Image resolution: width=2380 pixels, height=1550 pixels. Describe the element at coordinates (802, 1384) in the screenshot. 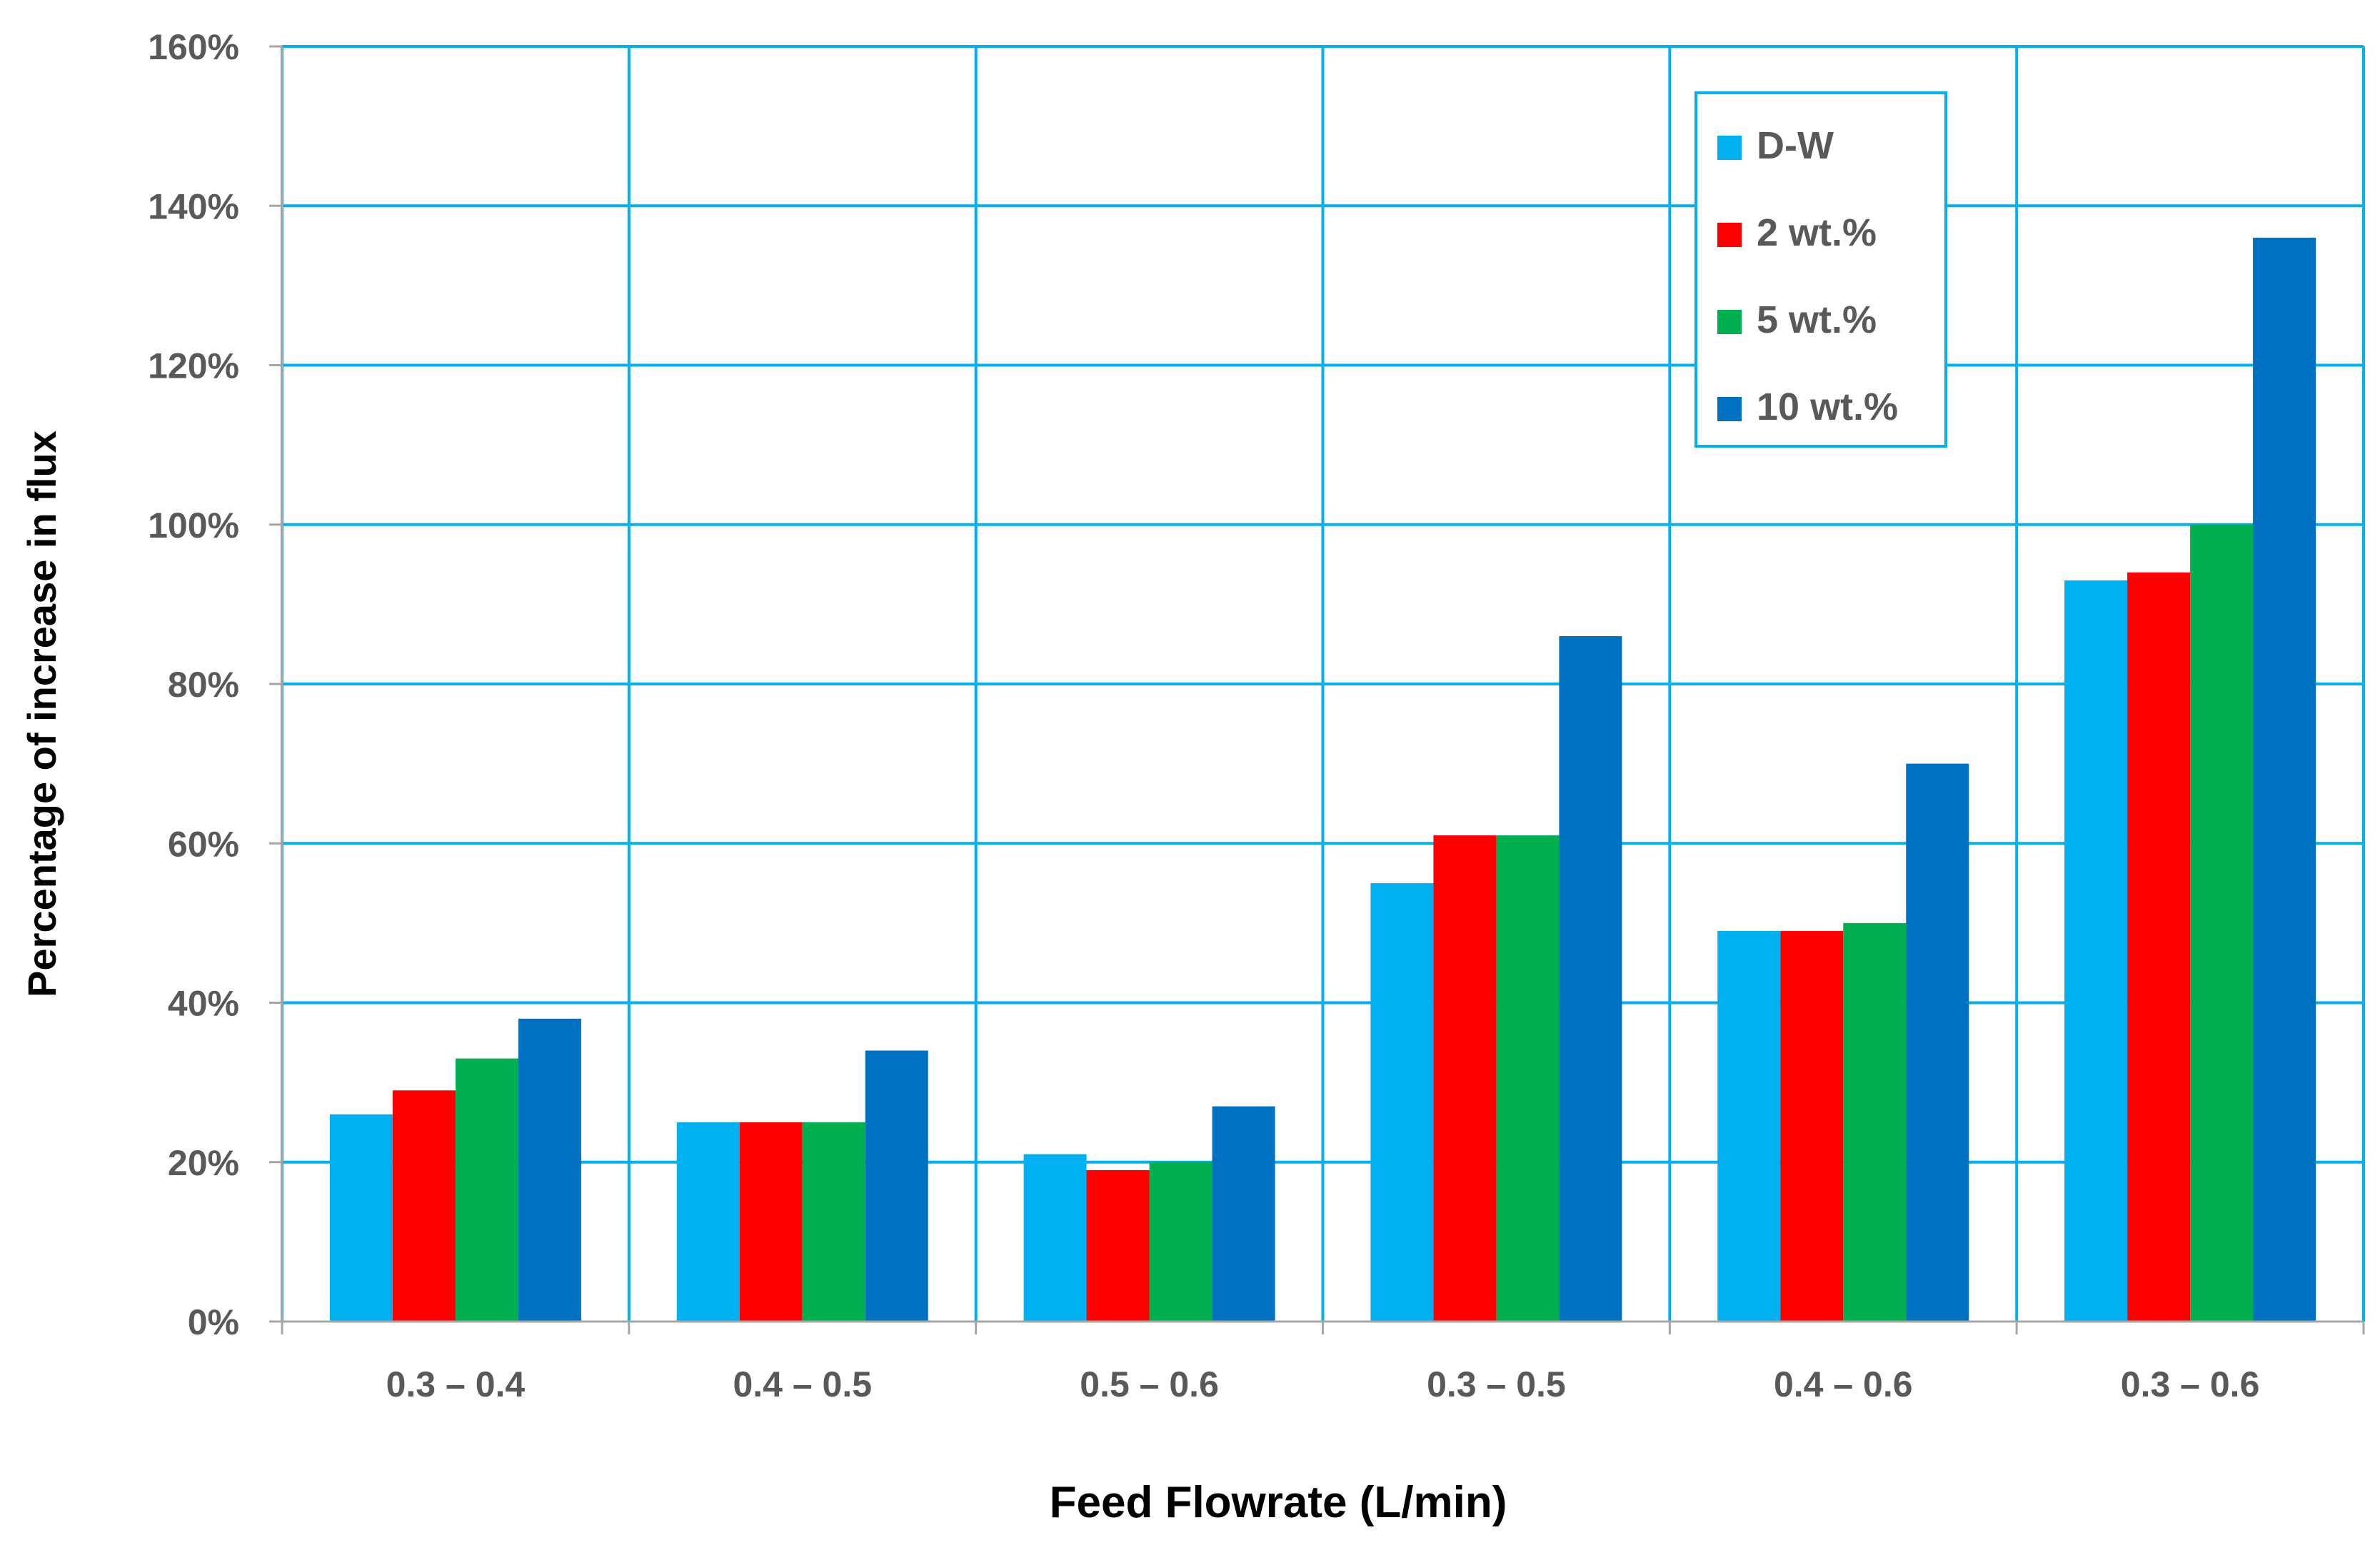

I see `x-tick-label: 0.4 – 0.5` at that location.